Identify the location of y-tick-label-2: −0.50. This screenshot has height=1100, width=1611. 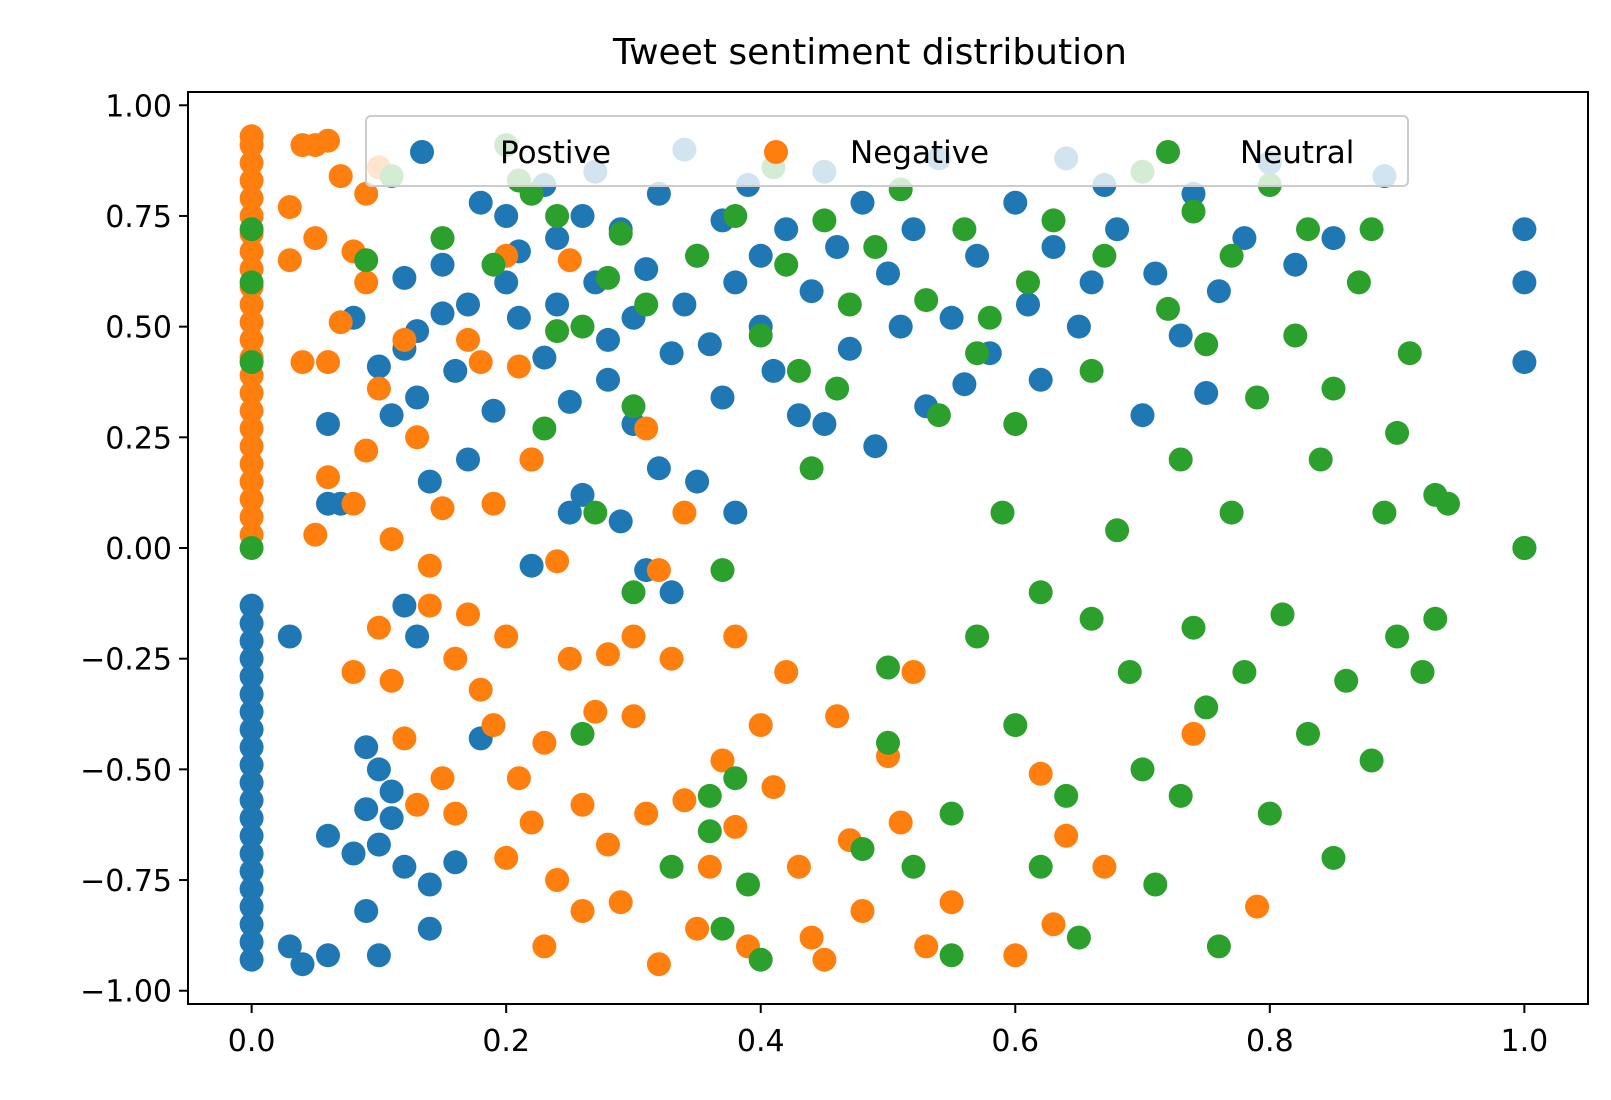
(126, 770).